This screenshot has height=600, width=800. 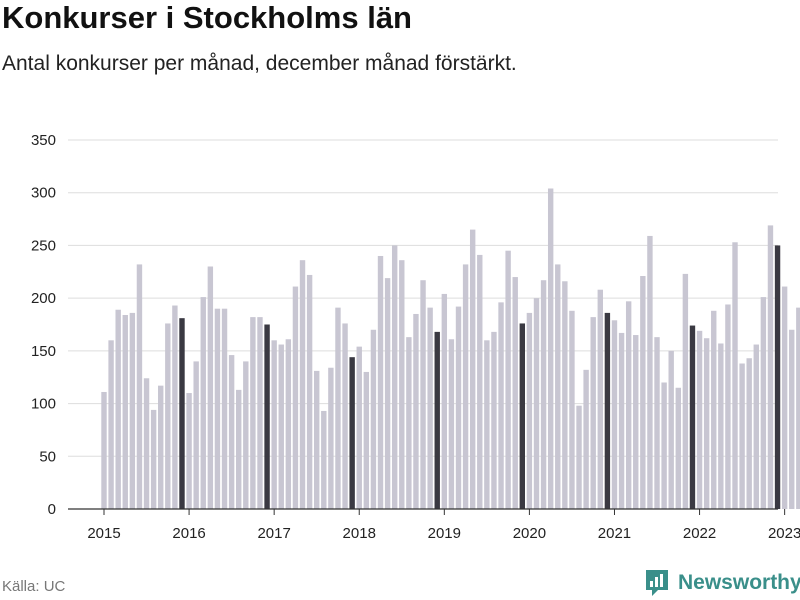 I want to click on x-tick-label: 2022, so click(x=699, y=533).